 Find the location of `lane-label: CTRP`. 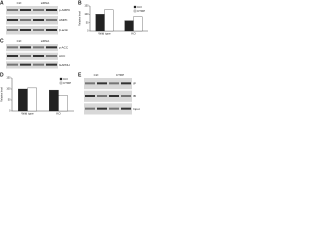

lane-label: CTRP is located at coordinates (120, 75).